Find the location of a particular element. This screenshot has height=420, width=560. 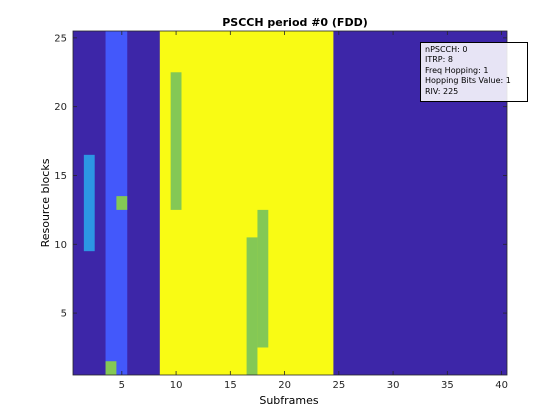

x-tick-label: 15 is located at coordinates (230, 385).